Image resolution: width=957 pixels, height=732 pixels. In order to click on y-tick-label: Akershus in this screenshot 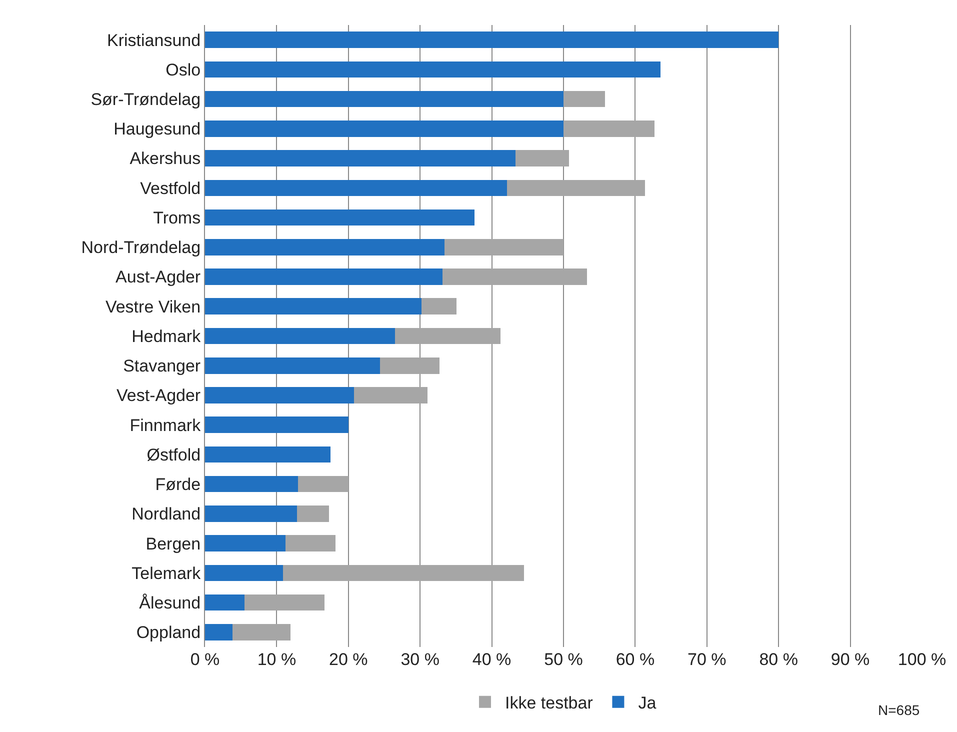, I will do `click(165, 158)`.